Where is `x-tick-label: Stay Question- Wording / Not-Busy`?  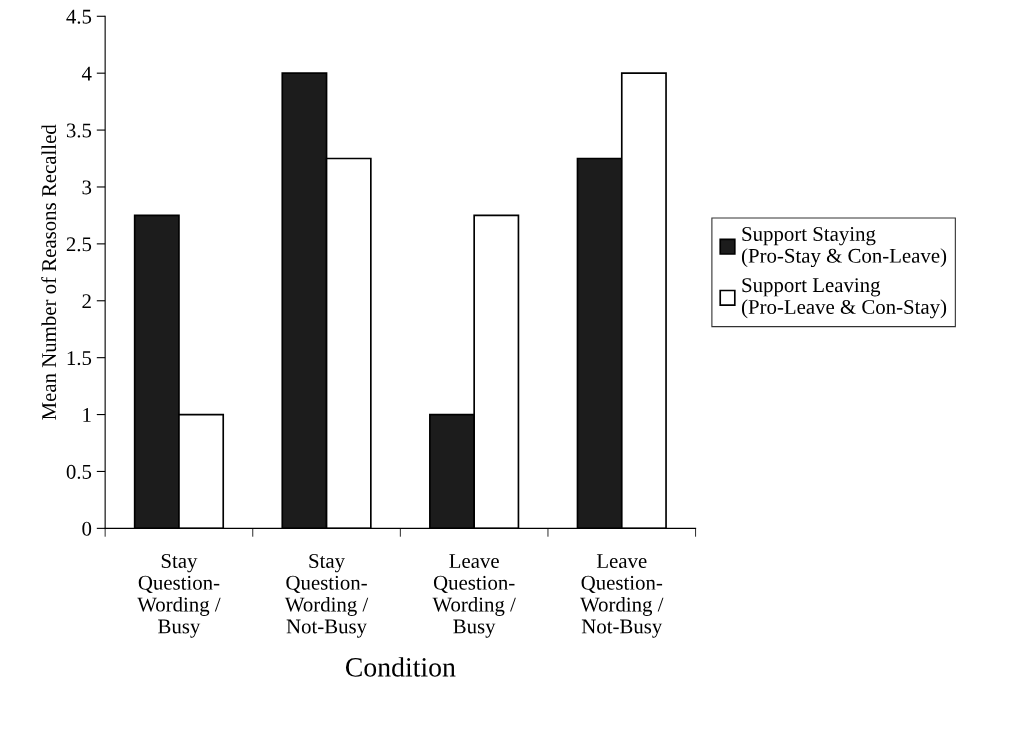
x-tick-label: Stay Question- Wording / Not-Busy is located at coordinates (326, 595).